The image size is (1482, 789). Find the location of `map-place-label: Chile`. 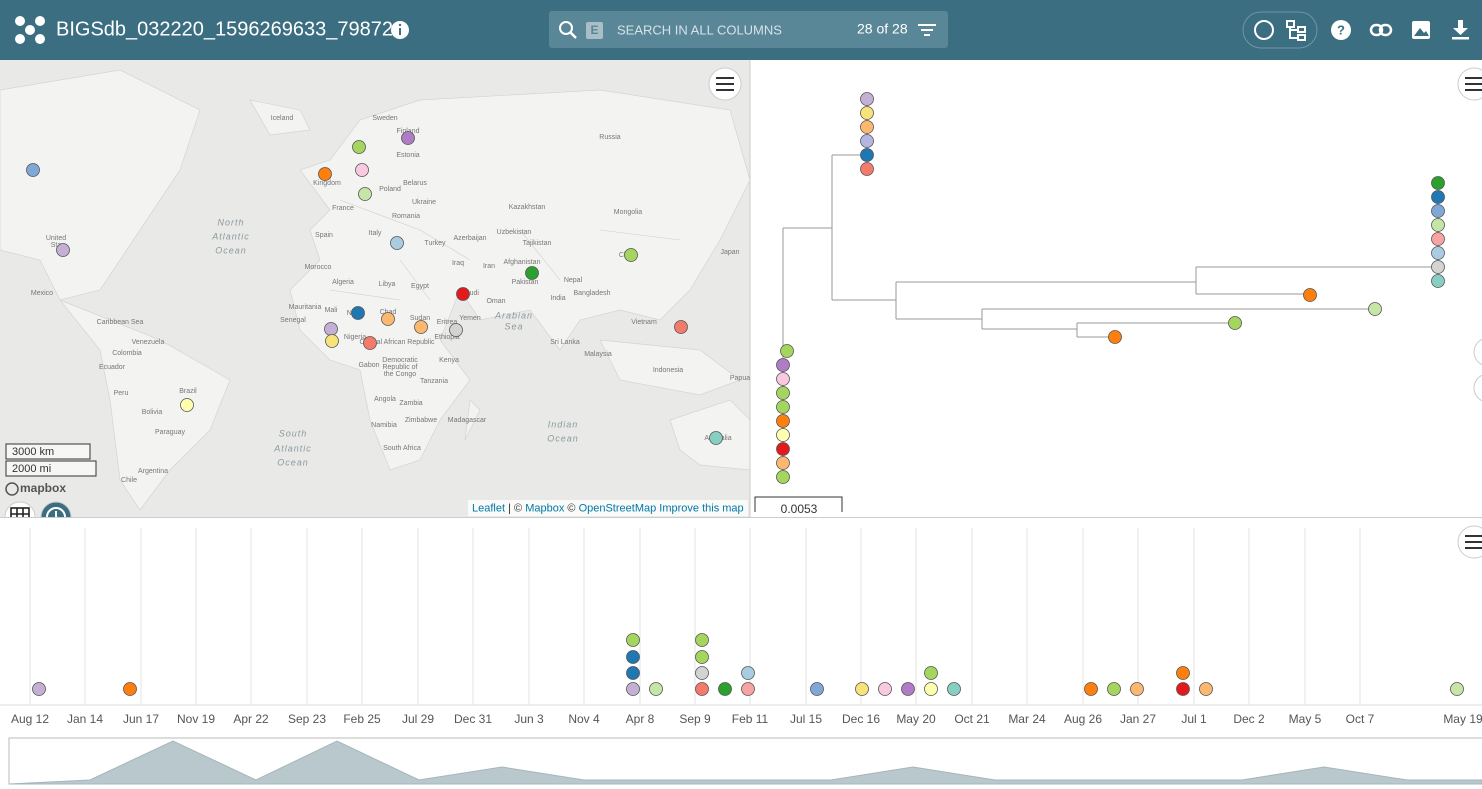

map-place-label: Chile is located at coordinates (129, 480).